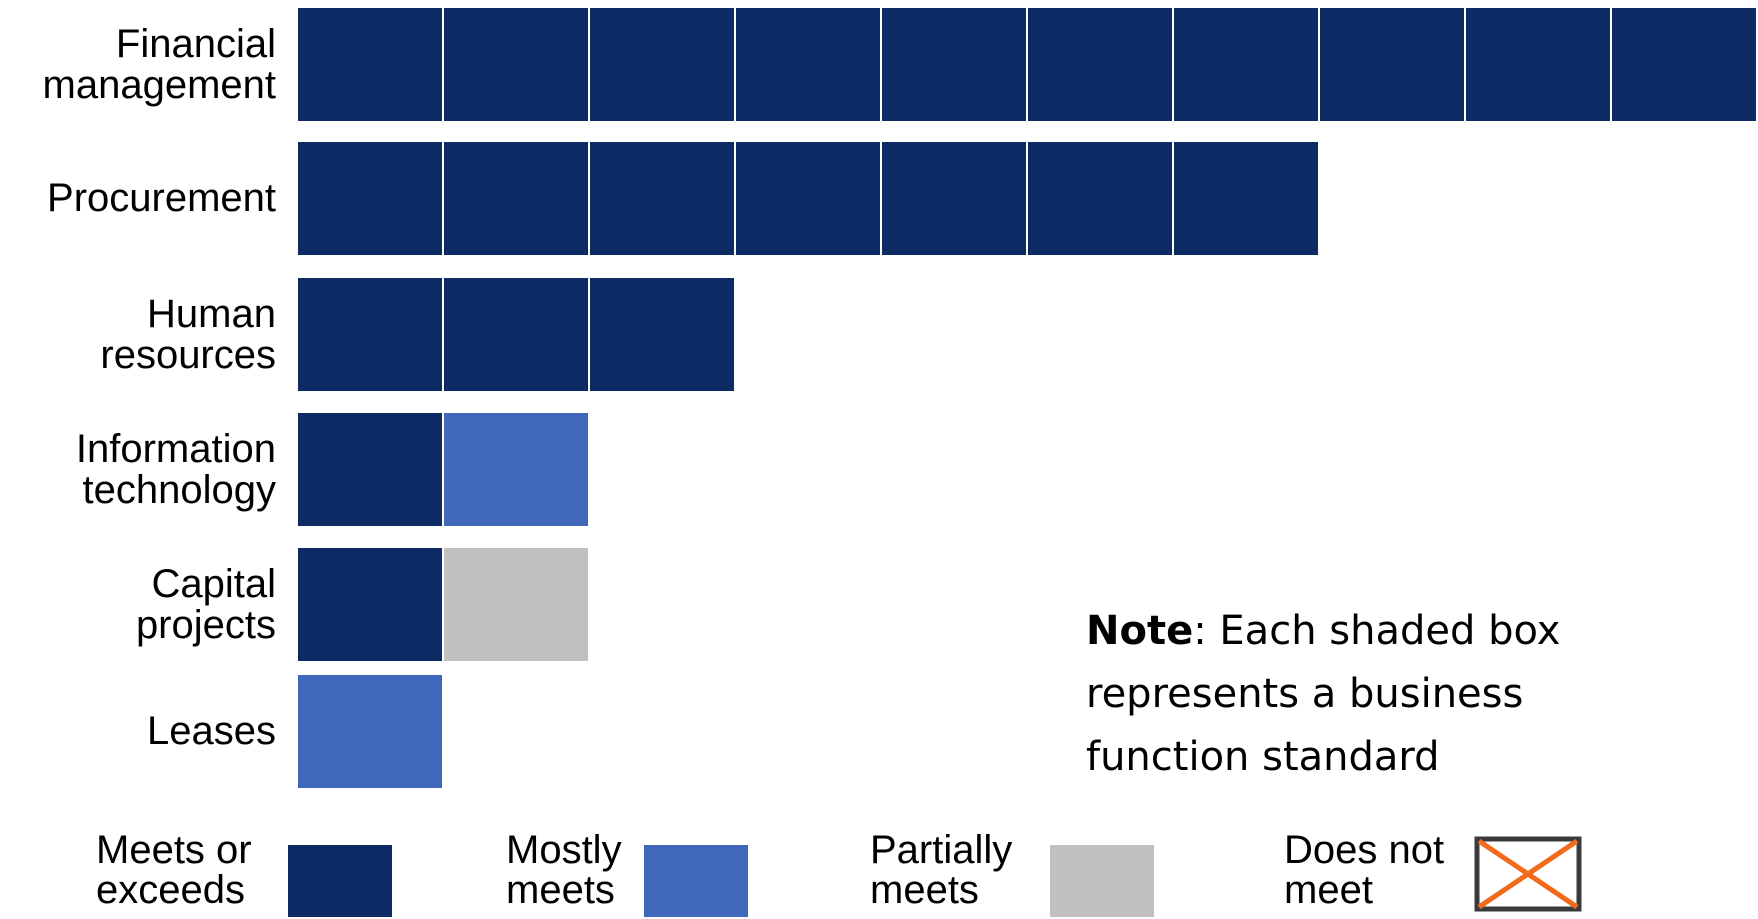 This screenshot has height=919, width=1758. I want to click on legend-swatch-not-cross-b, so click(1528, 874).